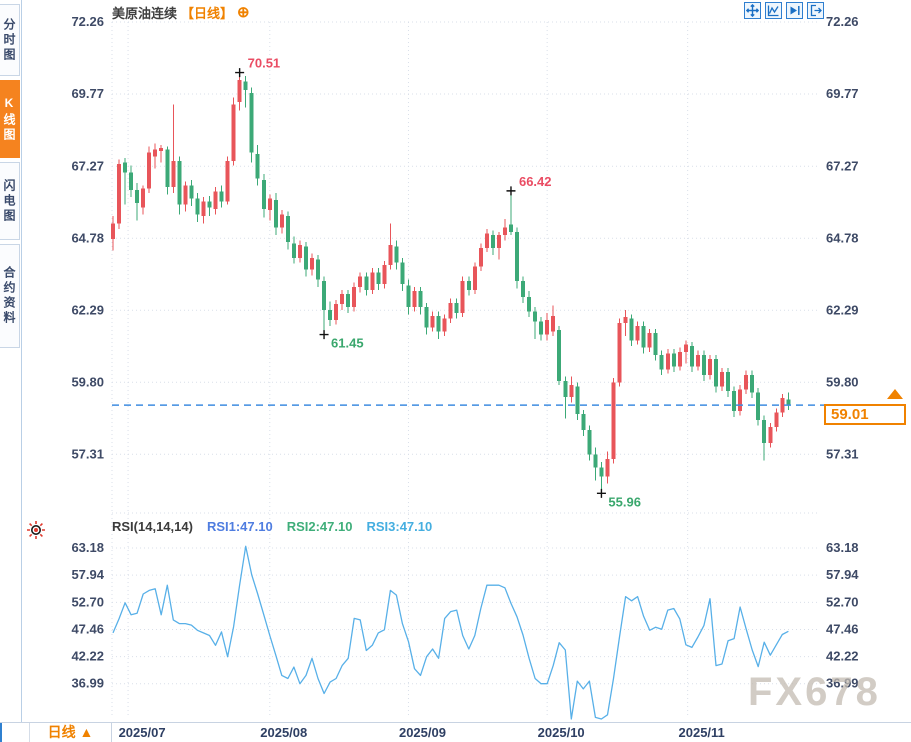  I want to click on rsi-indicator-title: RSI(14,14,14), so click(152, 526).